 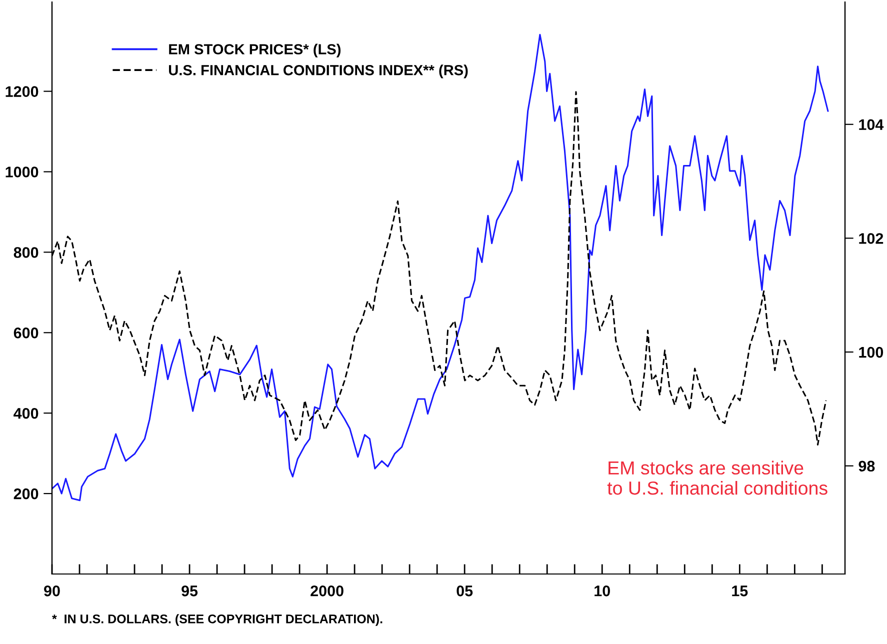 What do you see at coordinates (217, 620) in the screenshot?
I see `text: * IN U.S. DOLLARS. (SEE COPYRIGHT DECLARATION).` at bounding box center [217, 620].